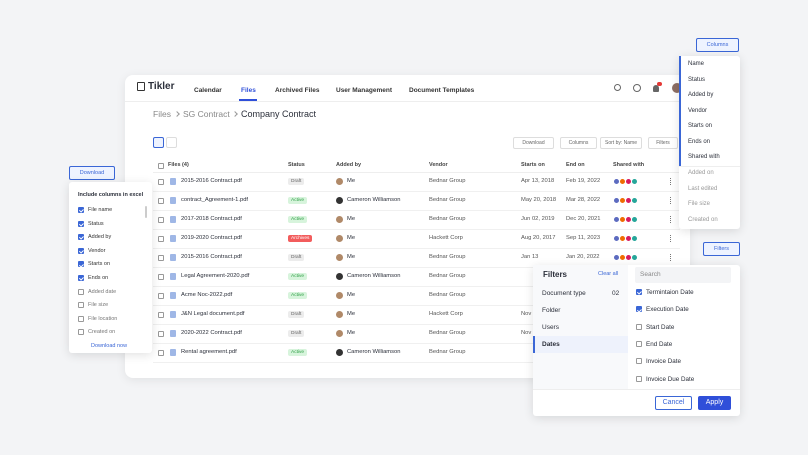  Describe the element at coordinates (703, 188) in the screenshot. I see `hidden-column: Last edited` at that location.